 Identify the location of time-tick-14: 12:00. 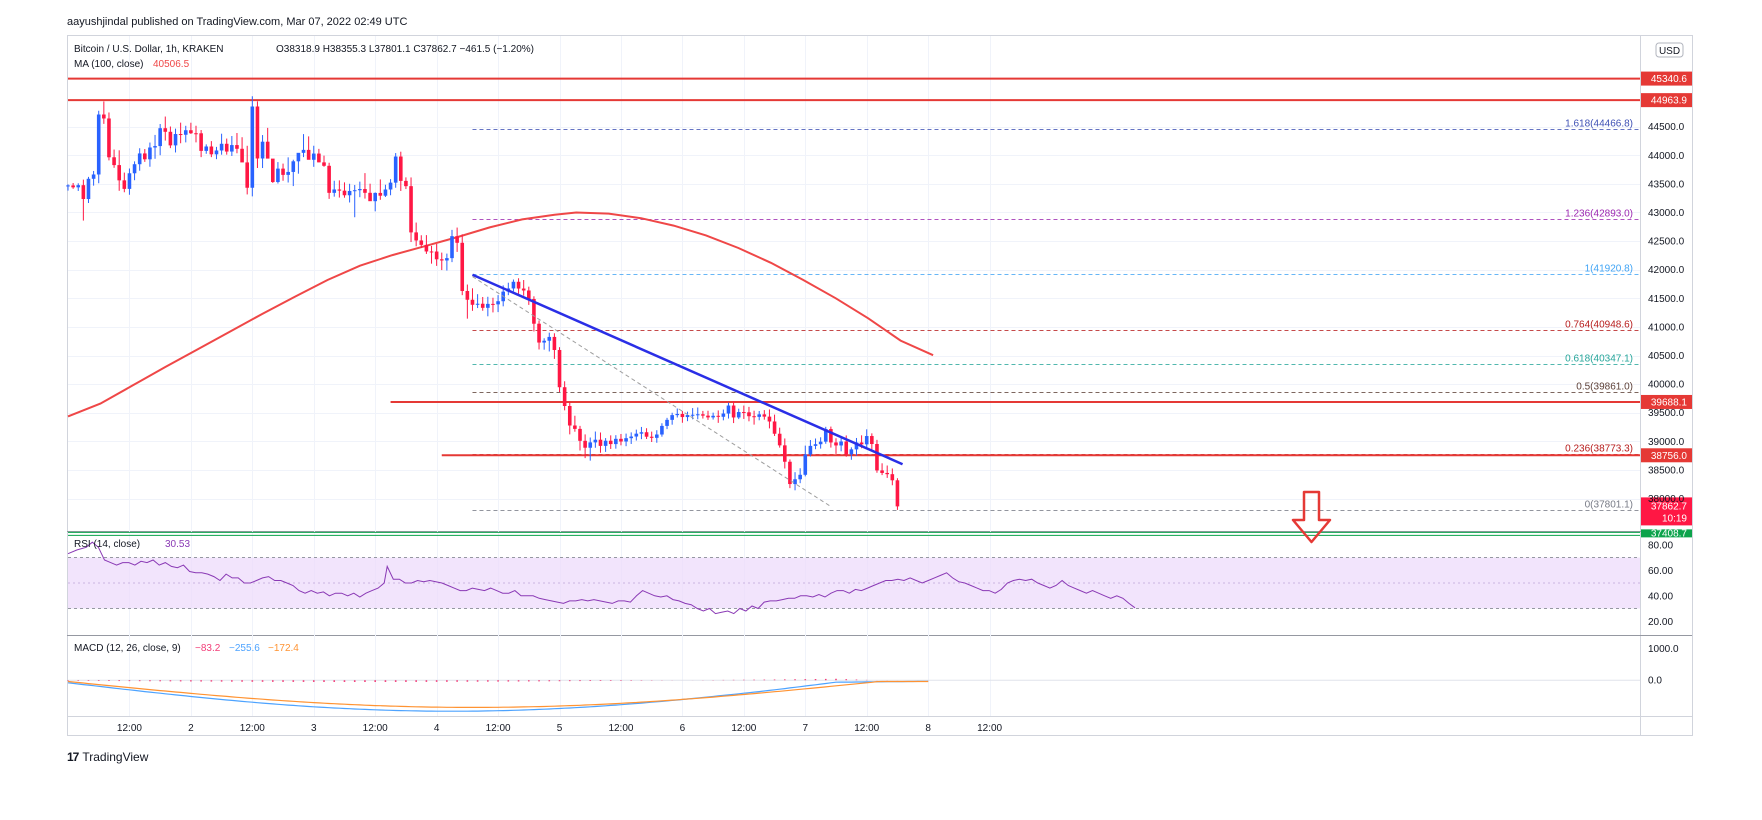
(989, 728).